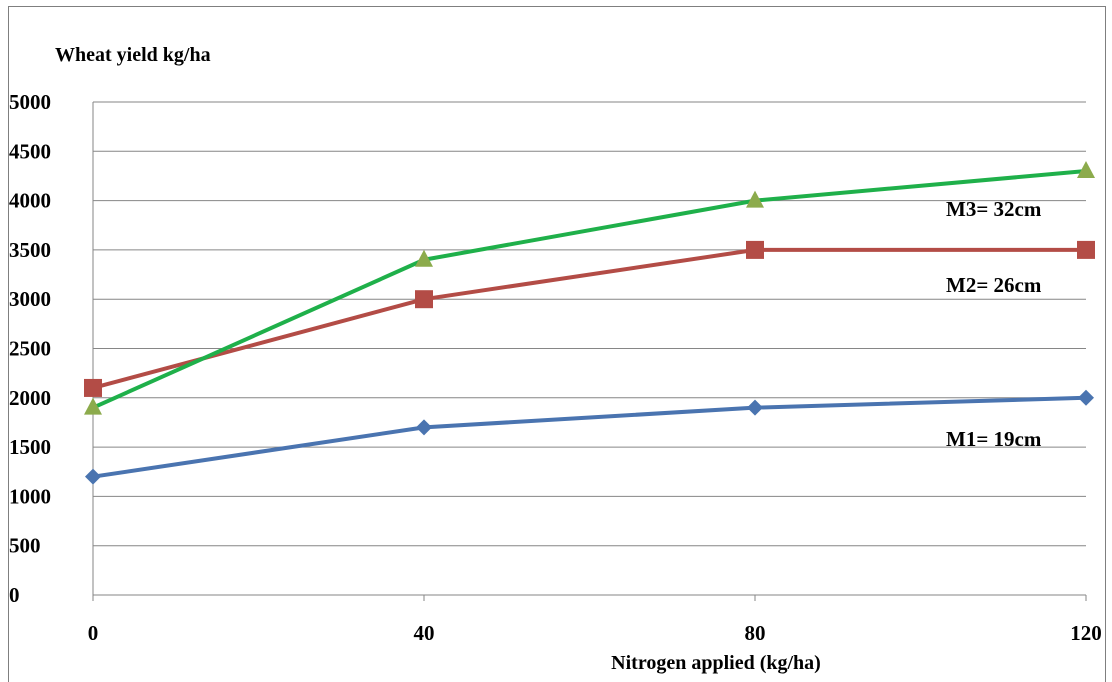  What do you see at coordinates (716, 663) in the screenshot?
I see `x-axis-title: Nitrogen applied (kg/ha)` at bounding box center [716, 663].